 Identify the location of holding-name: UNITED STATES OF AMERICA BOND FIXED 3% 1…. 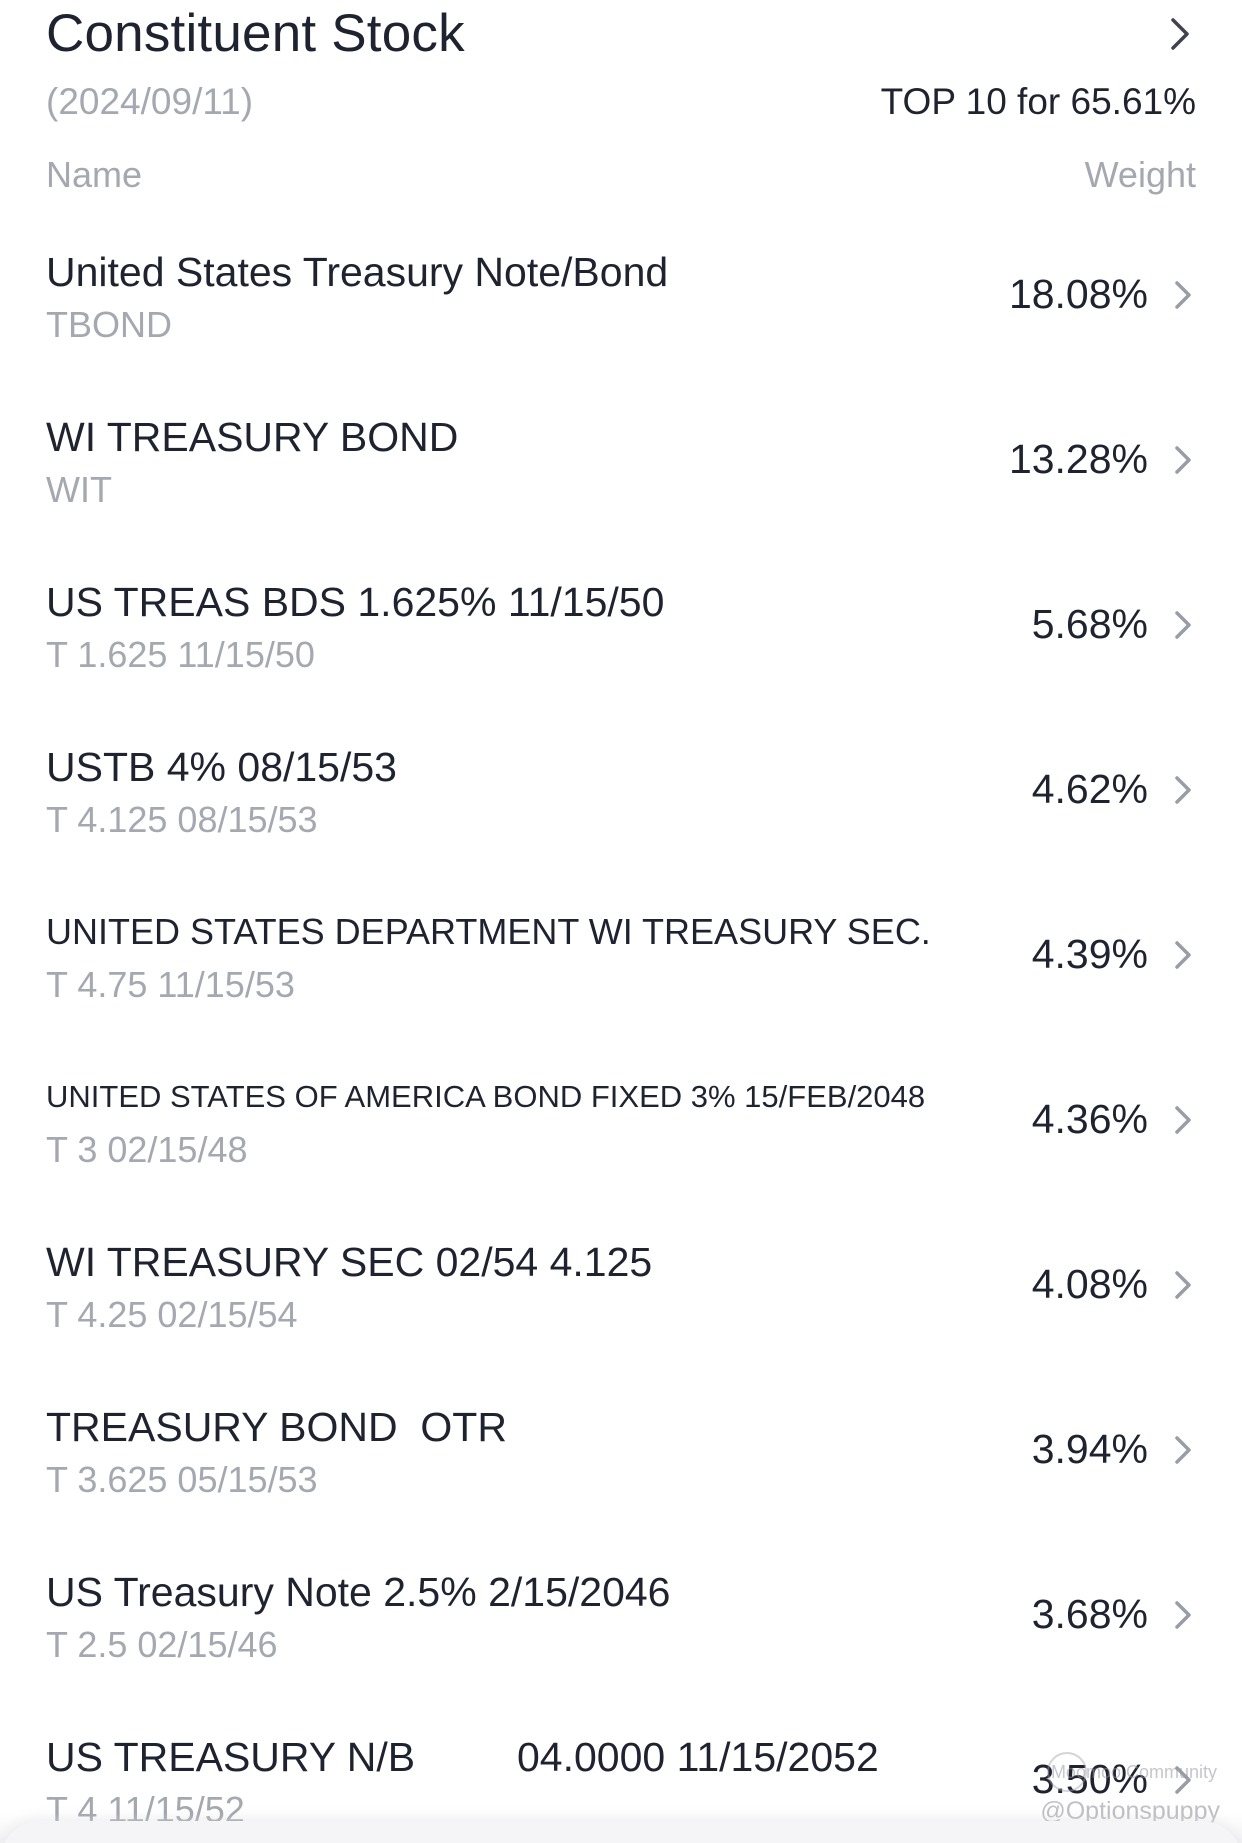
(486, 1096).